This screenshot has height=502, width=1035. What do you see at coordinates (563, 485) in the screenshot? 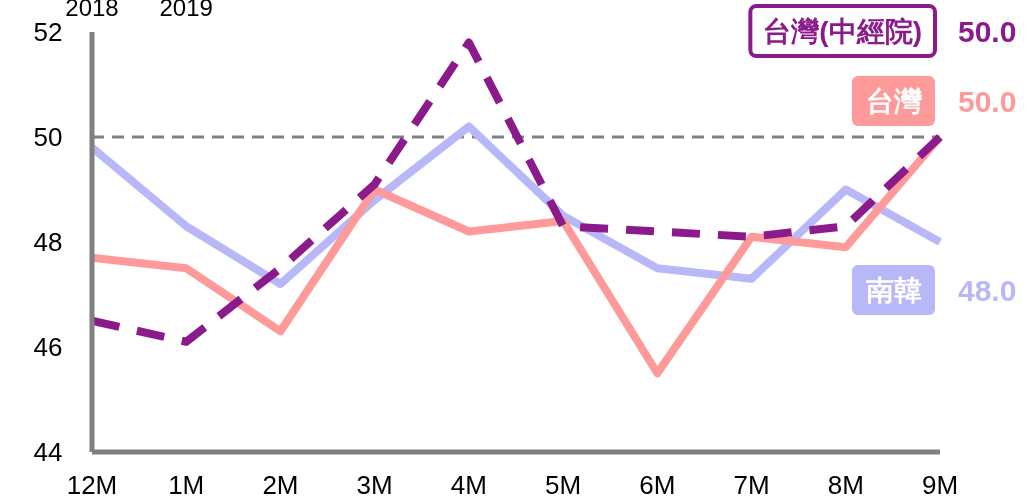
I see `x-tick-label: 5M` at bounding box center [563, 485].